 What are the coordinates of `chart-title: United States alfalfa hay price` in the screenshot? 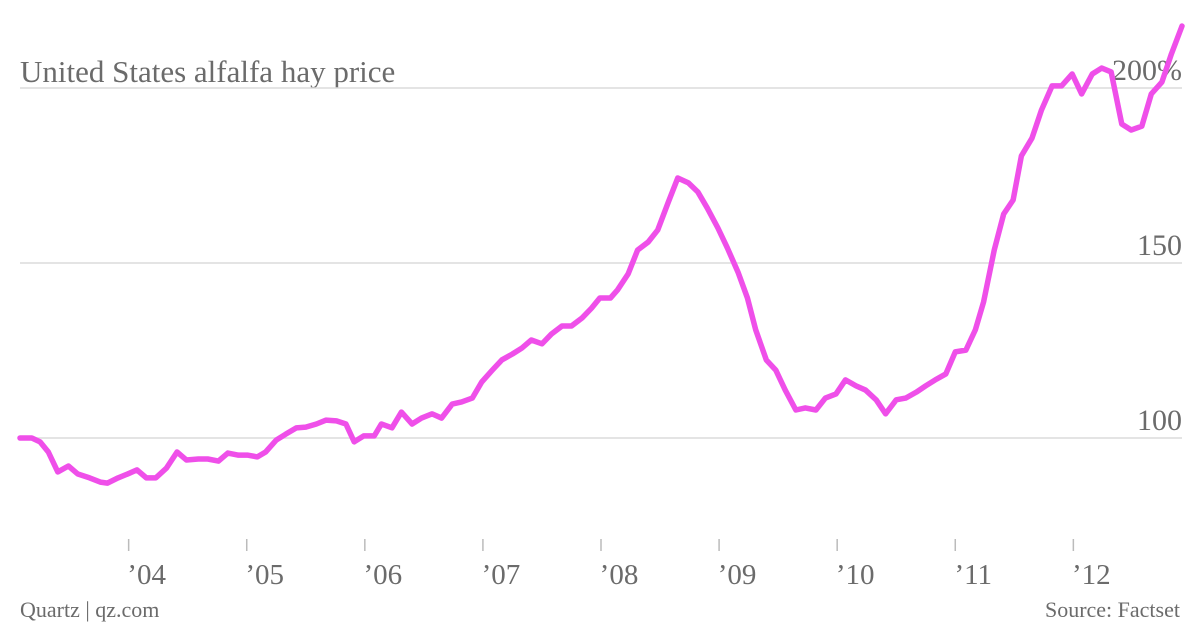 It's located at (207, 71).